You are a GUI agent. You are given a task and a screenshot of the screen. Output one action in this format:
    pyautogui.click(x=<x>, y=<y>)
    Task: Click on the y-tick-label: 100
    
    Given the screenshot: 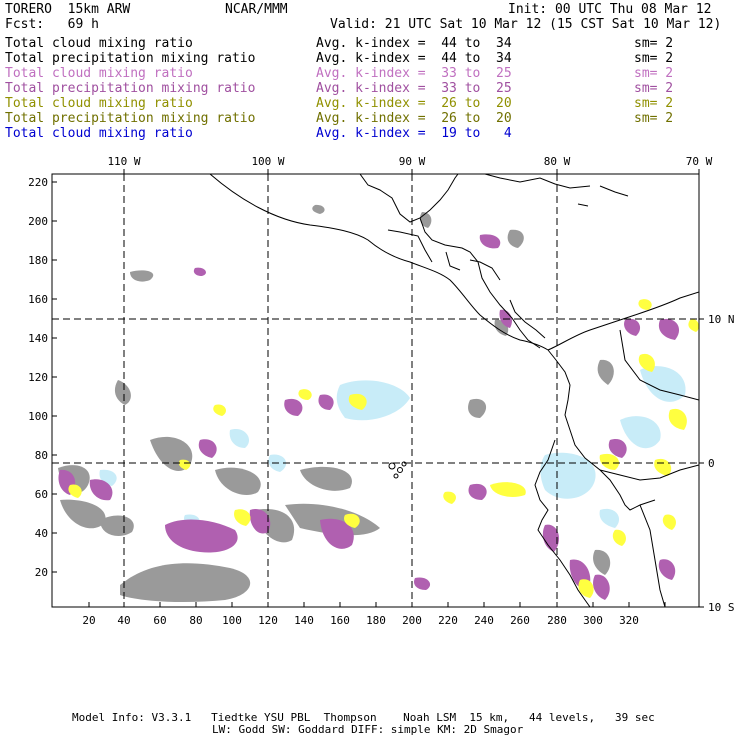 What is the action you would take?
    pyautogui.click(x=38, y=416)
    